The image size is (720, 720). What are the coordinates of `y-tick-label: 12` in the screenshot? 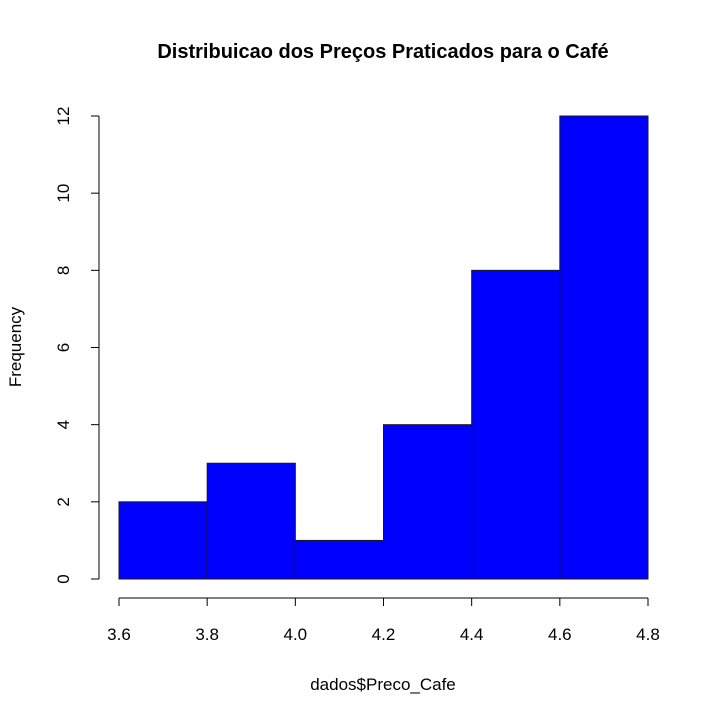 It's located at (63, 116).